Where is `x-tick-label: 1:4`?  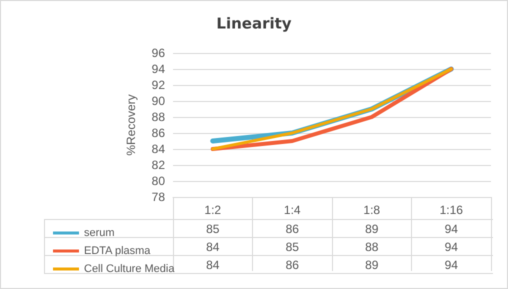
x-tick-label: 1:4 is located at coordinates (292, 210).